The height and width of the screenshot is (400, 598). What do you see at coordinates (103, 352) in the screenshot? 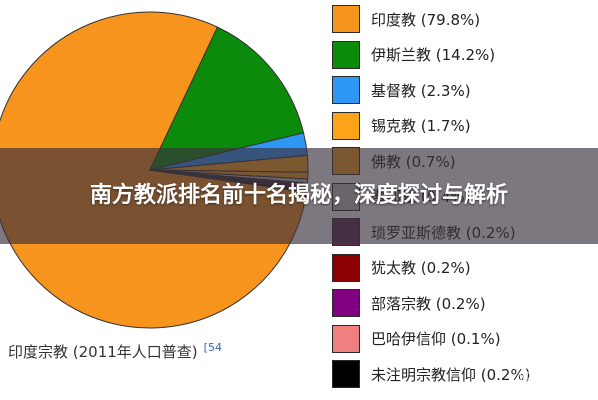
I see `caption-text: 印度宗教 (2011年人口普查)` at bounding box center [103, 352].